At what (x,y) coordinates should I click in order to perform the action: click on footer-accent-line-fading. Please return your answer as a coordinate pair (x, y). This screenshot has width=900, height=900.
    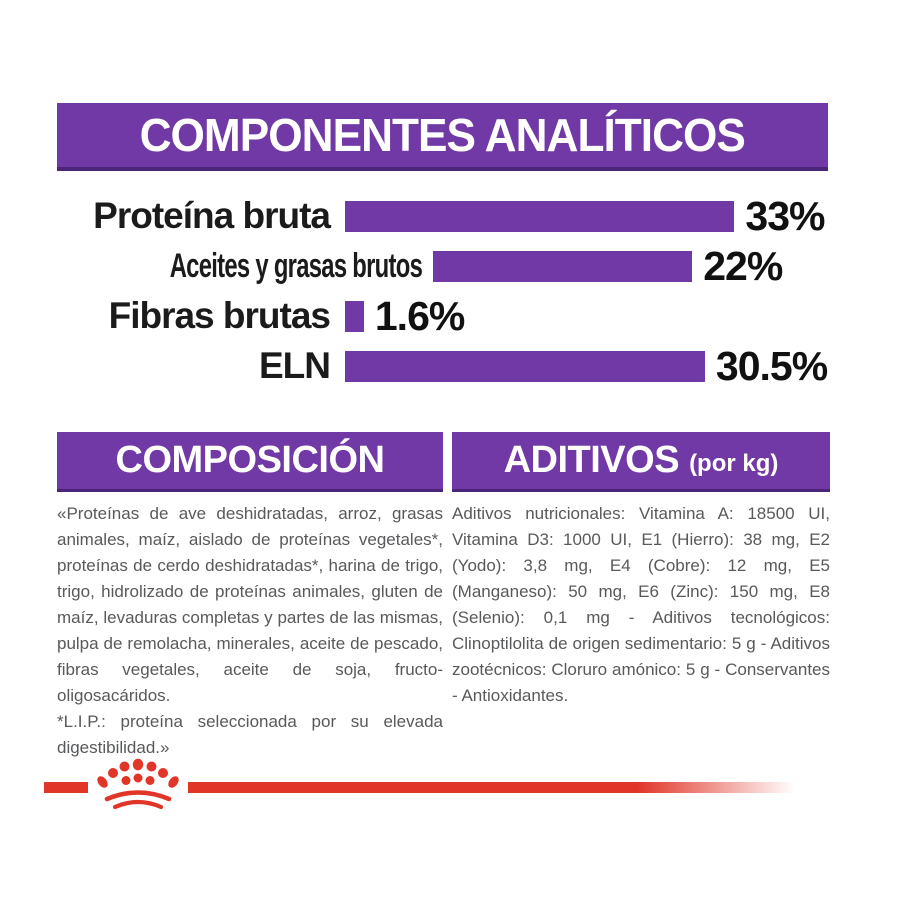
    Looking at the image, I should click on (491, 787).